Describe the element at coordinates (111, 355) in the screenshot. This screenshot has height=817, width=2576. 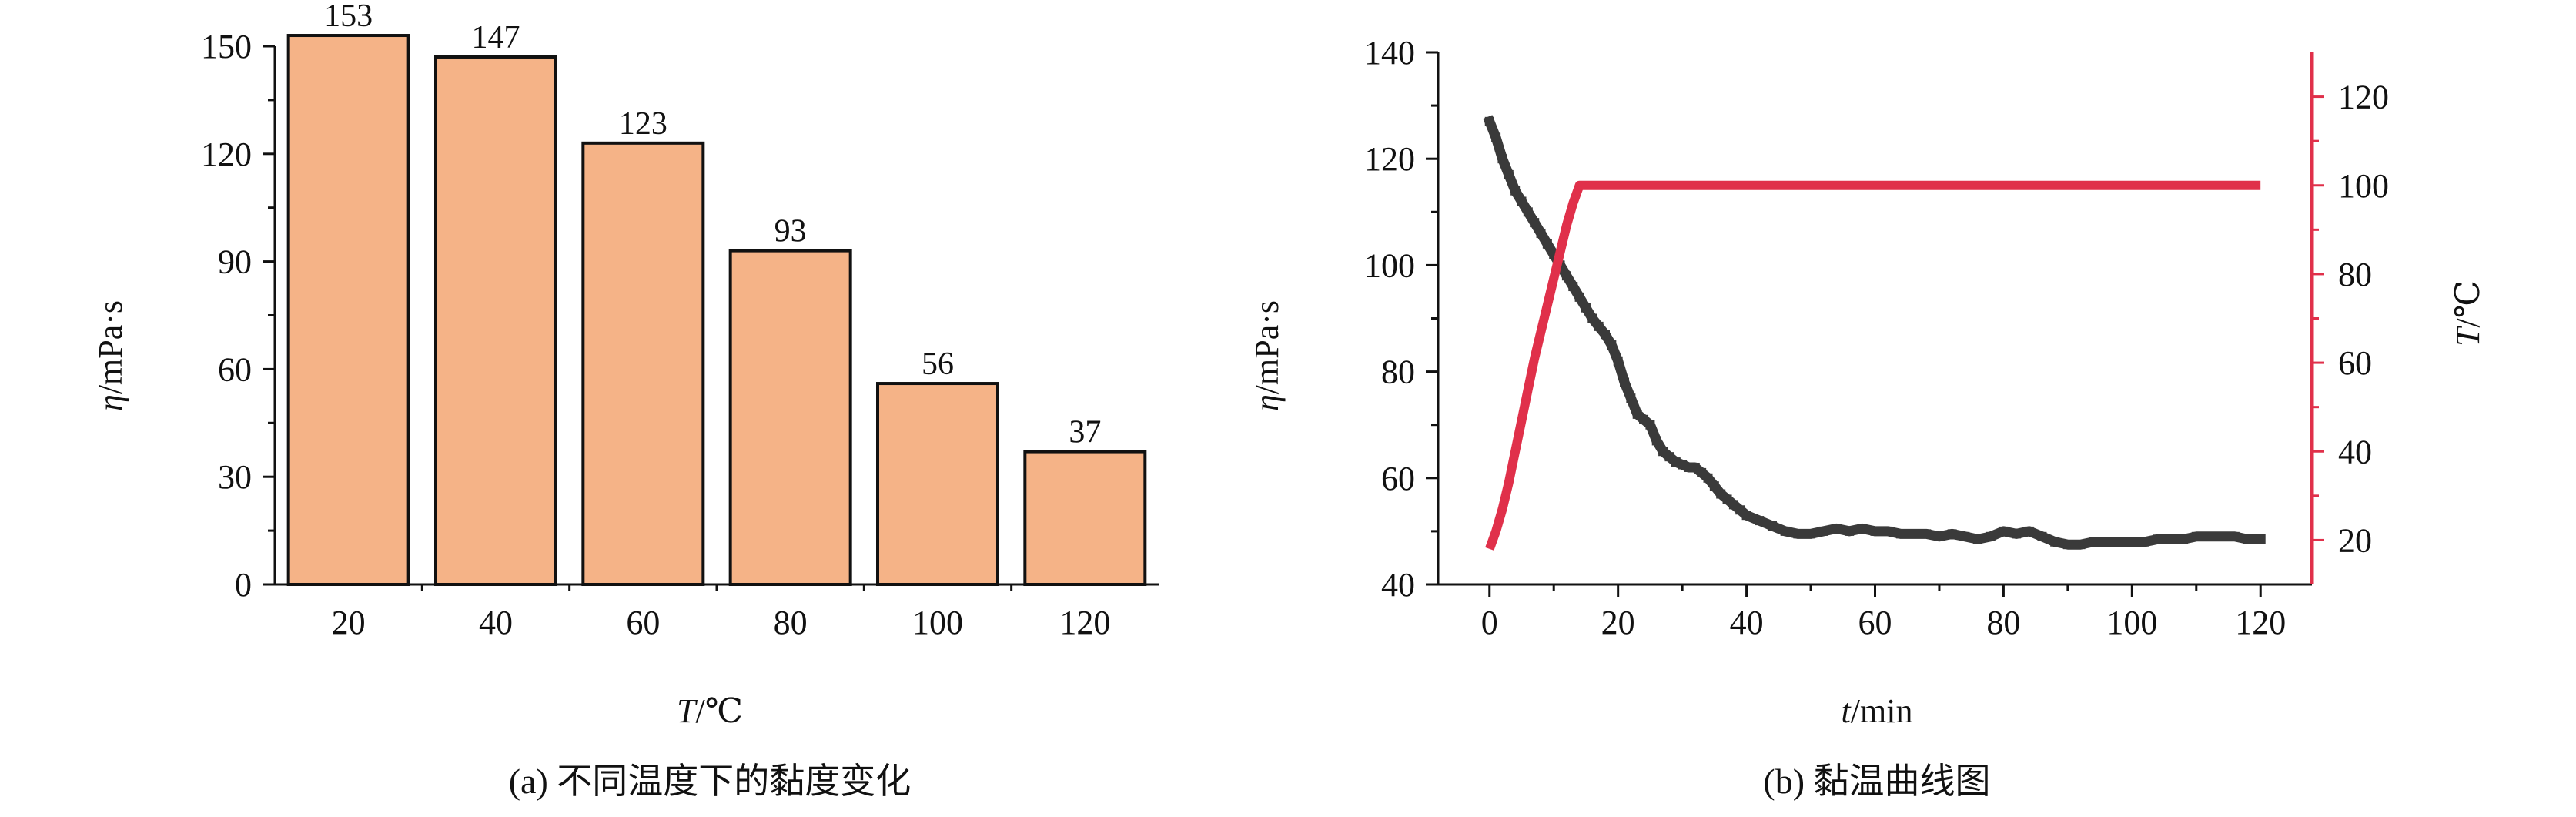
I see `chart-a-y-axis-title: η/mPa·s` at that location.